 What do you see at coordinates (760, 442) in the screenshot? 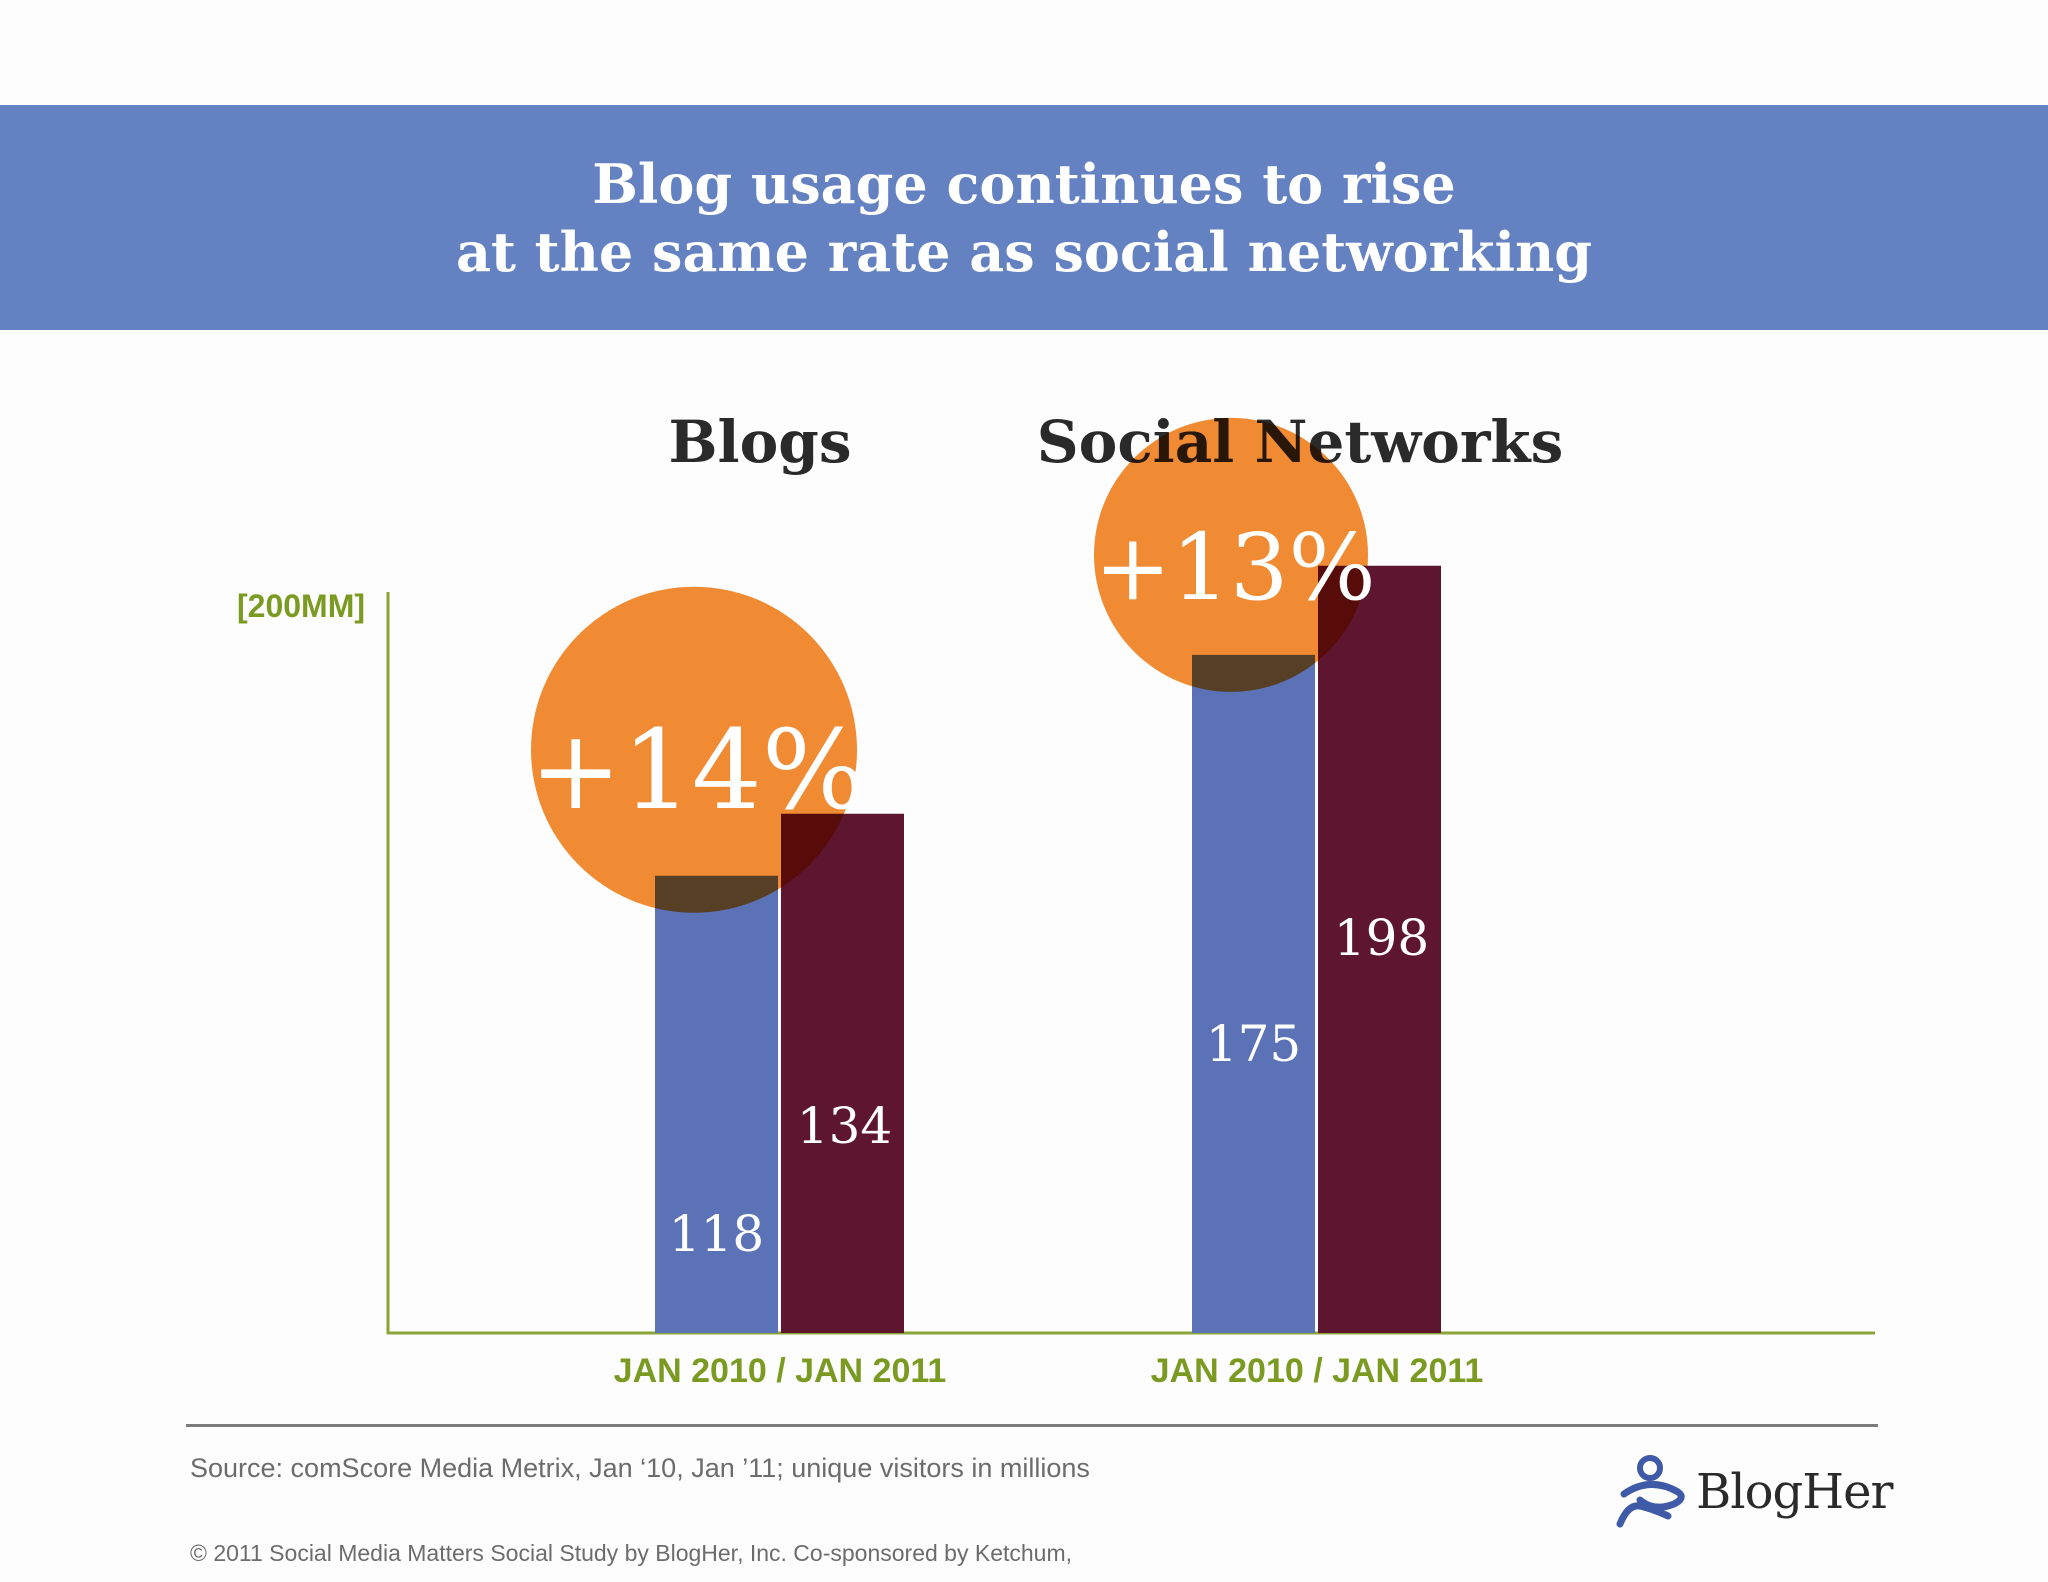
I see `group-title-blogs: Blogs` at bounding box center [760, 442].